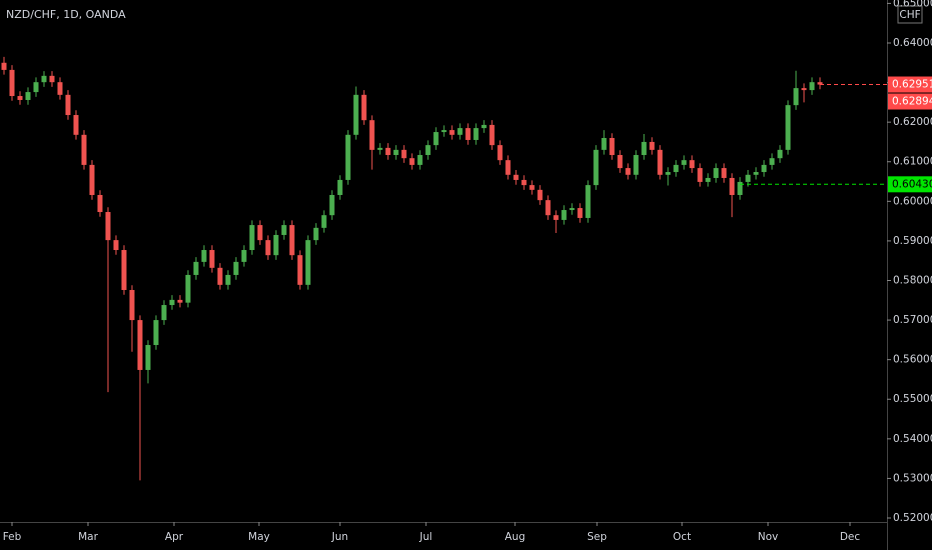  What do you see at coordinates (850, 537) in the screenshot?
I see `x-tick-label: Dec` at bounding box center [850, 537].